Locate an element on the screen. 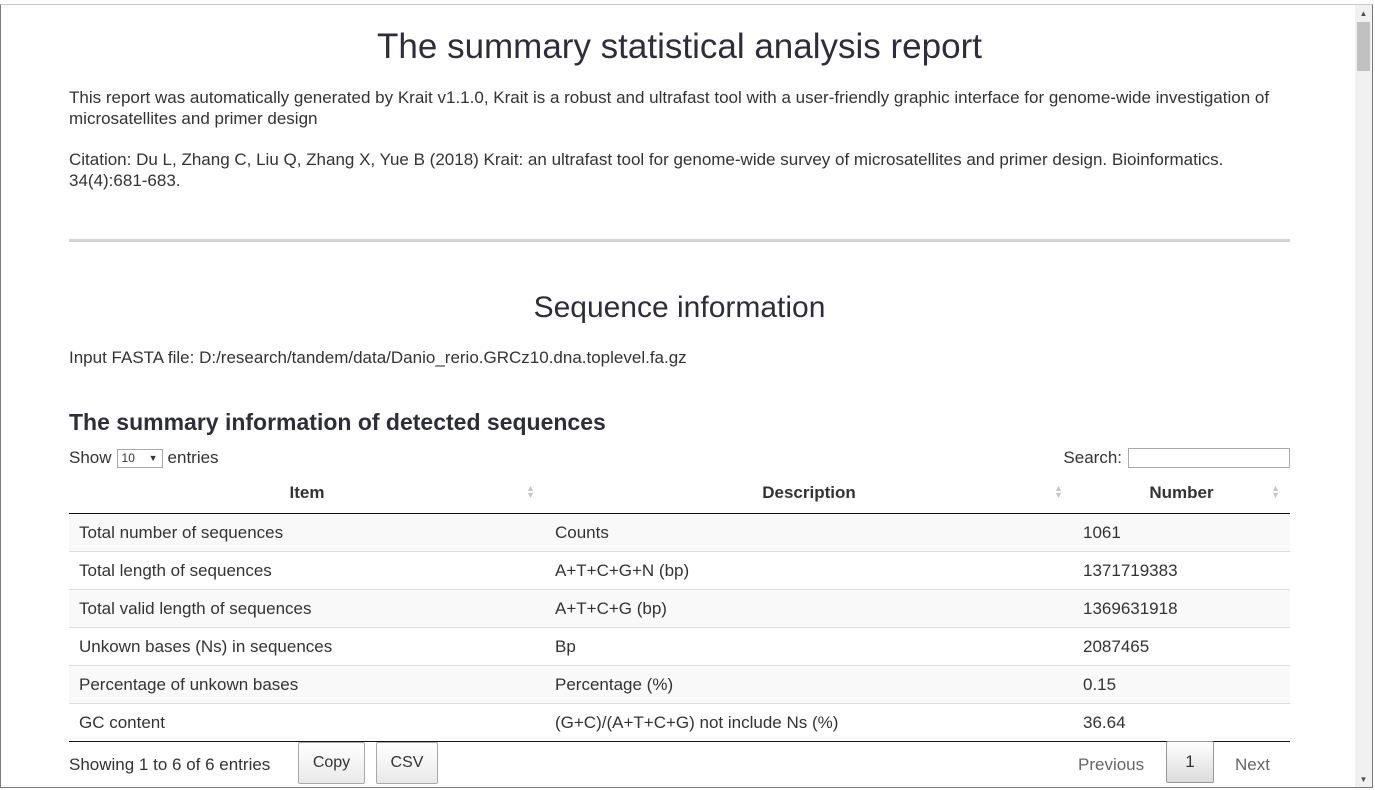 The width and height of the screenshot is (1375, 790). page-1-button: 1 is located at coordinates (1190, 762).